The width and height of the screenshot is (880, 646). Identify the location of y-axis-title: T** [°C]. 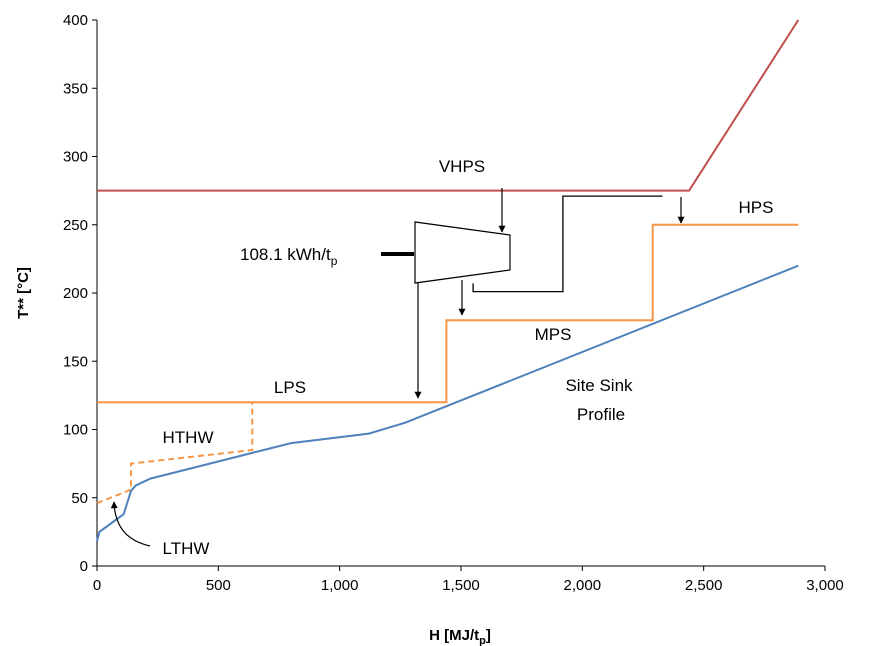
(23, 293).